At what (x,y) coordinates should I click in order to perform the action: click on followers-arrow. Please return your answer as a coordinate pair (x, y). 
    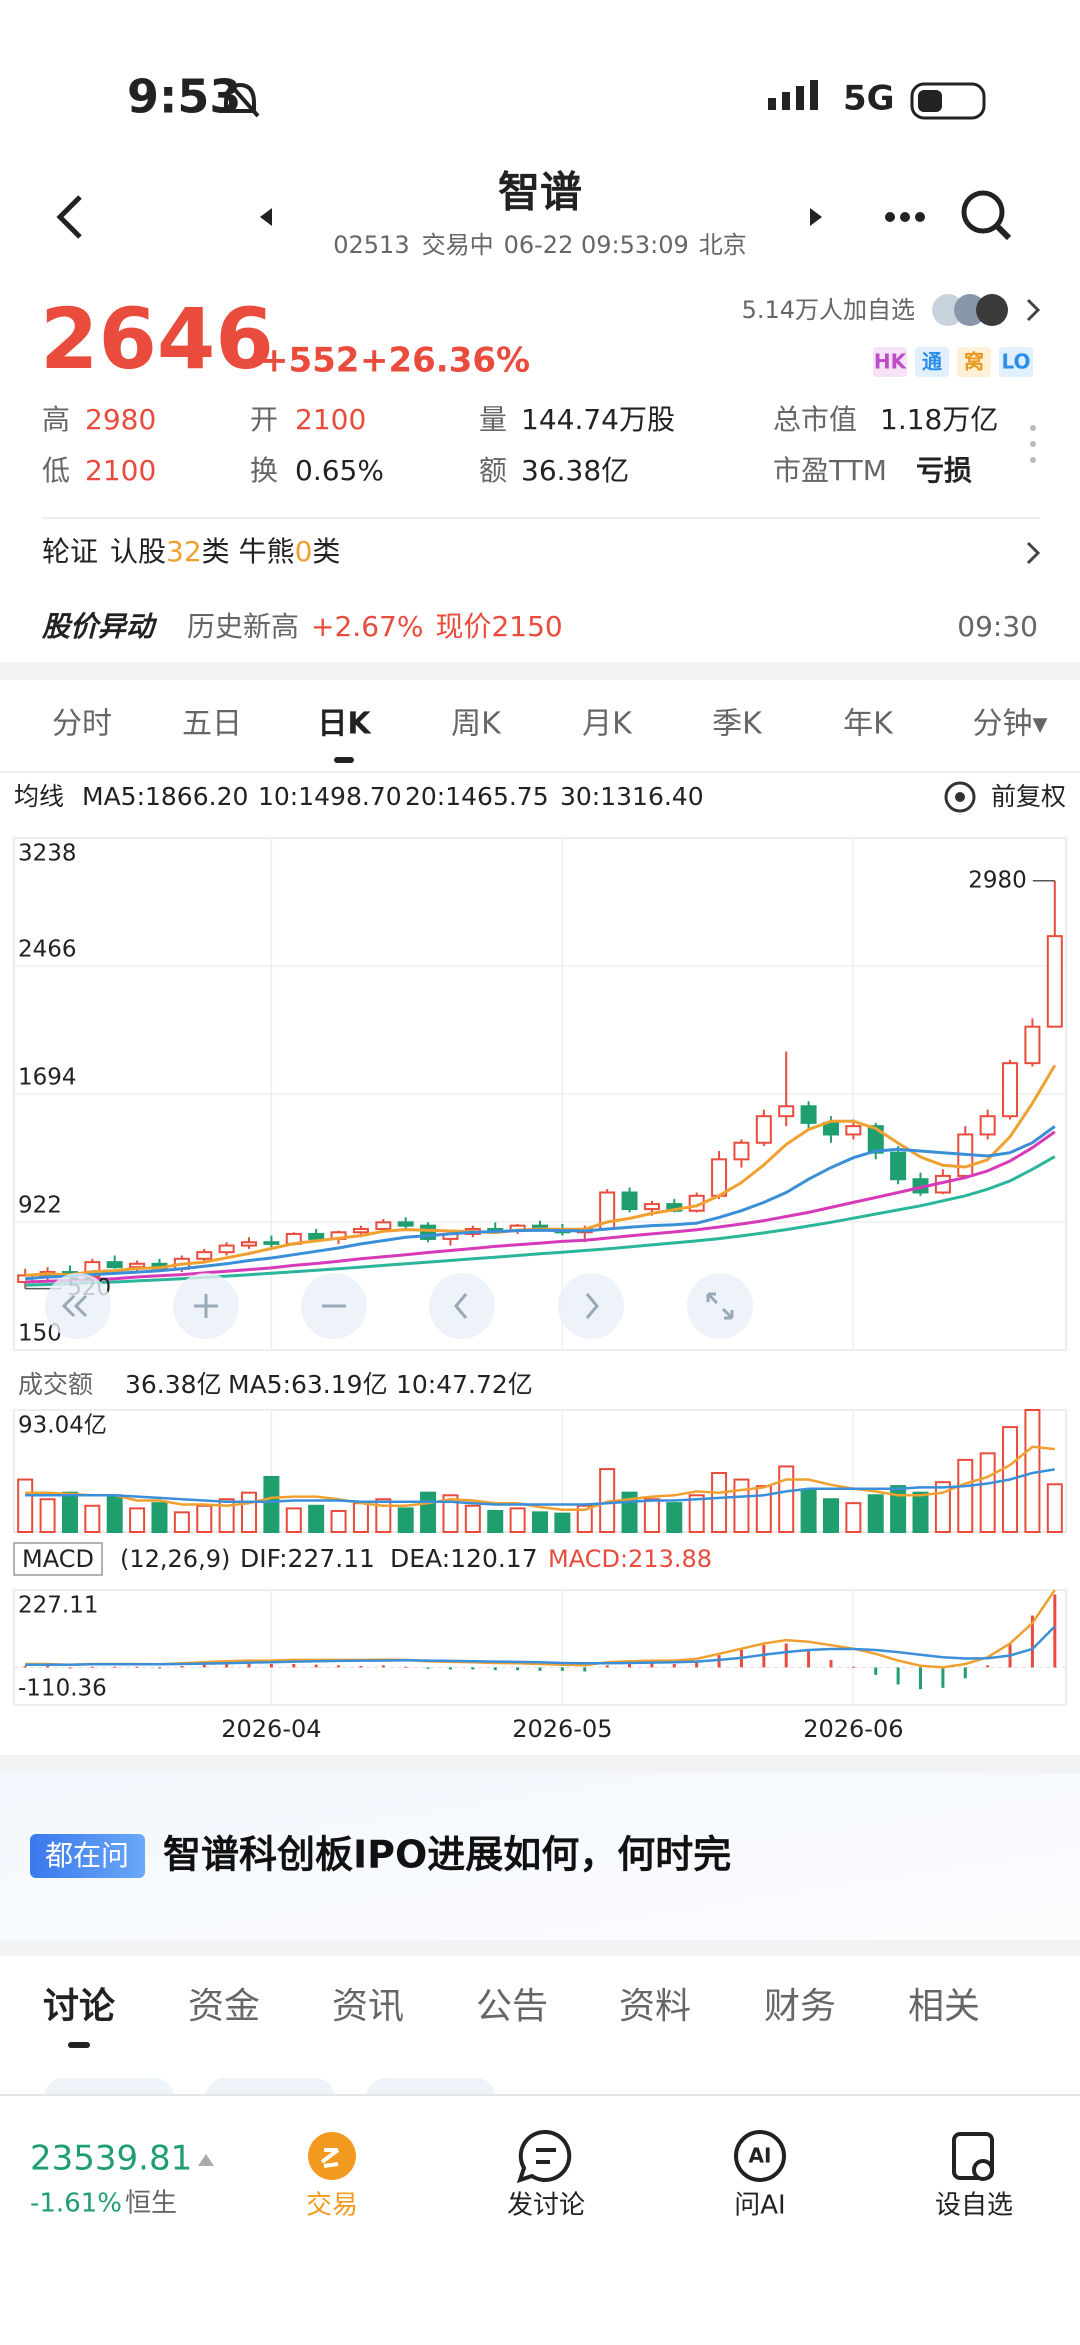
    Looking at the image, I should click on (1033, 310).